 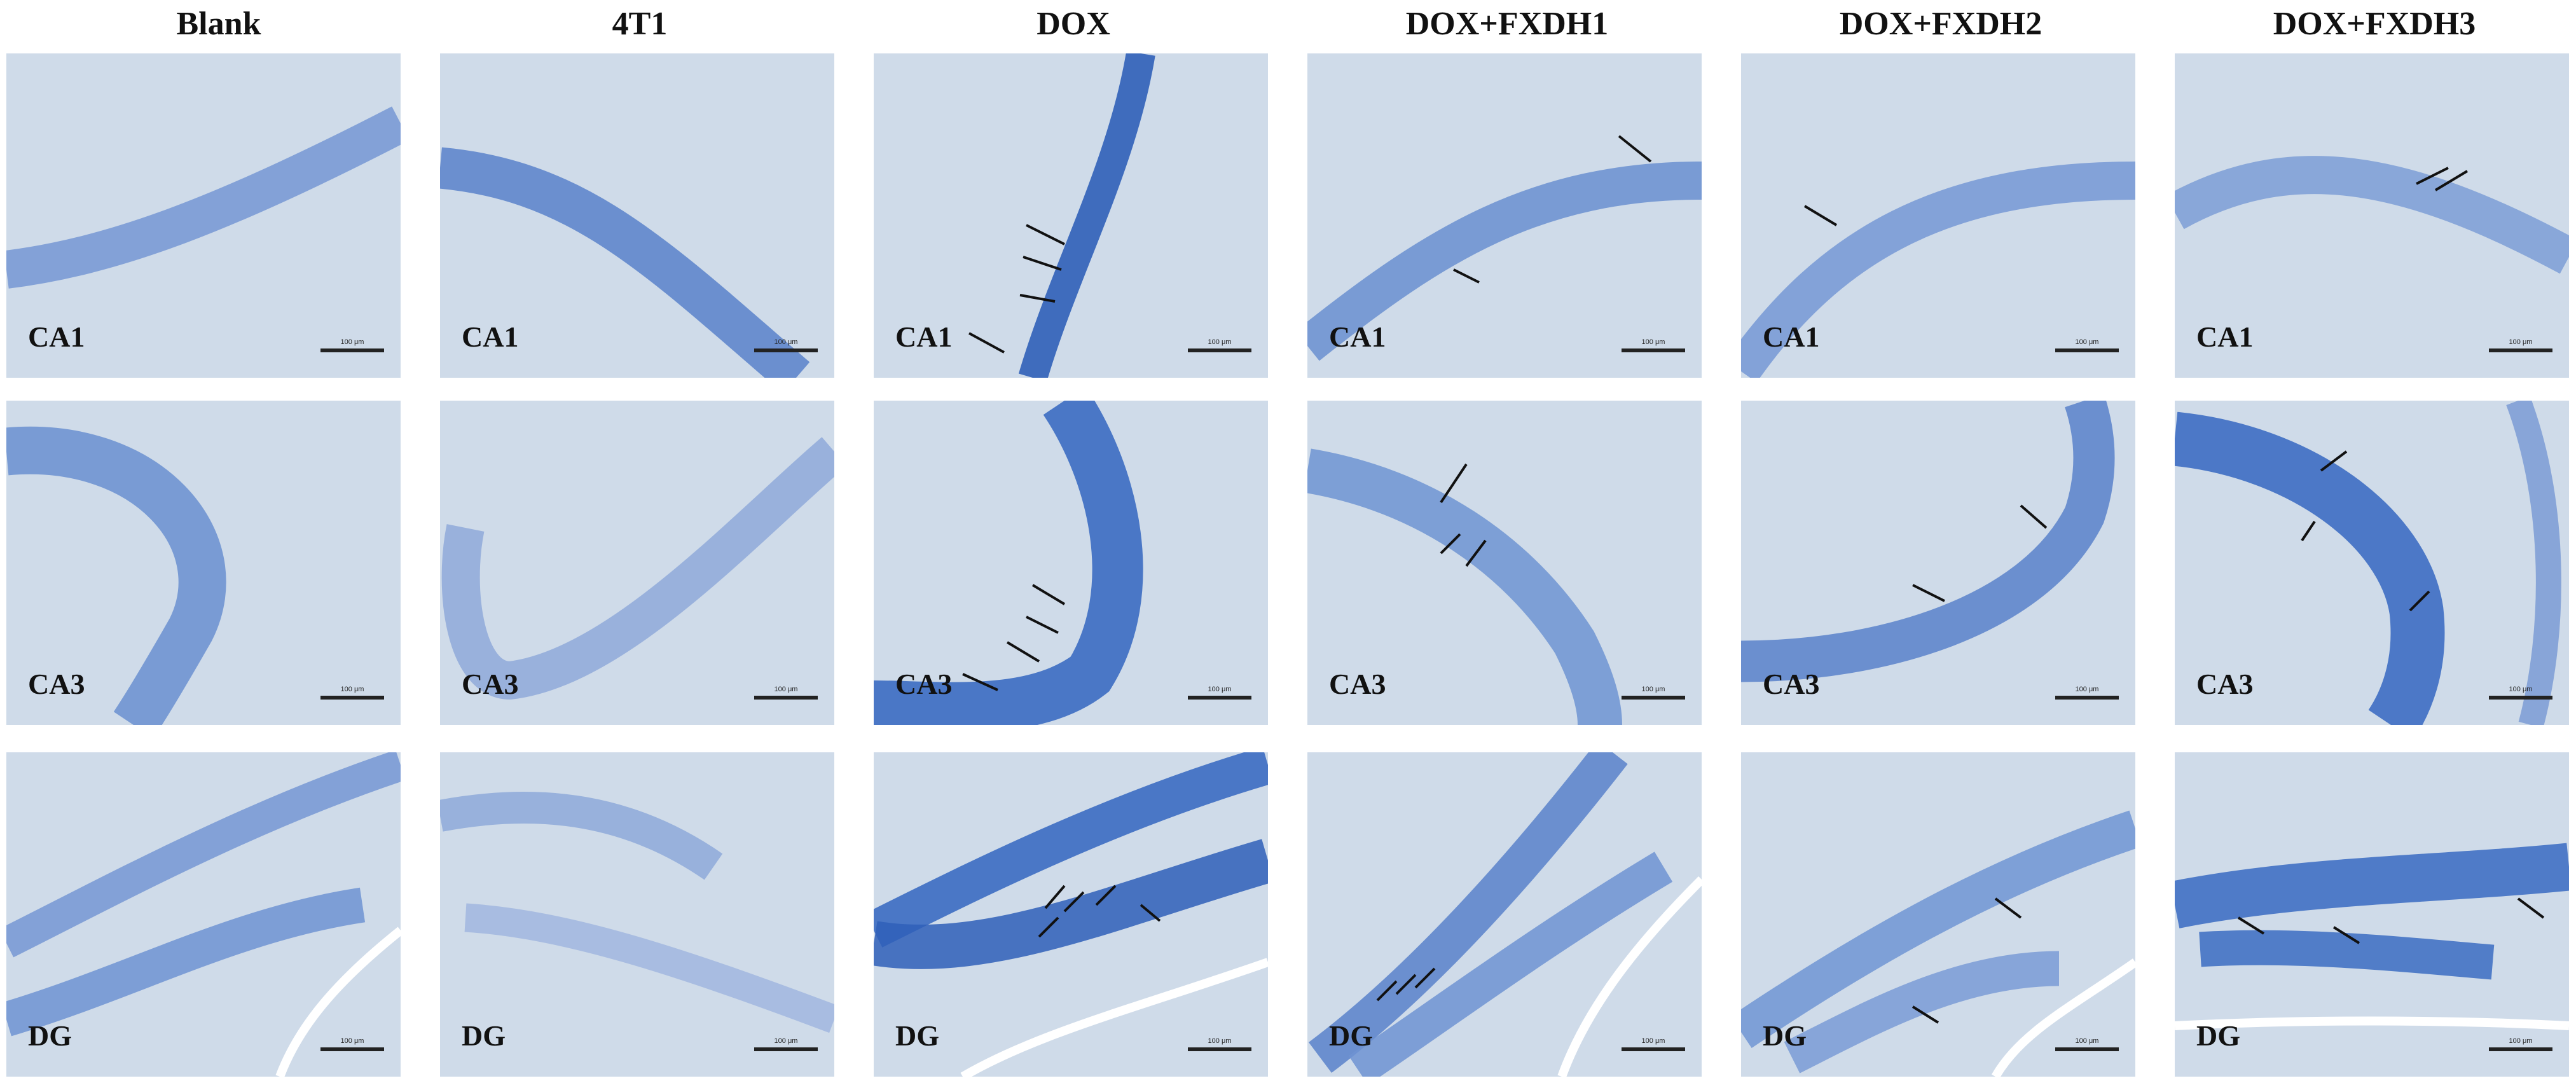 I want to click on panel-4t1-ca3: CA3 100 μm, so click(x=637, y=563).